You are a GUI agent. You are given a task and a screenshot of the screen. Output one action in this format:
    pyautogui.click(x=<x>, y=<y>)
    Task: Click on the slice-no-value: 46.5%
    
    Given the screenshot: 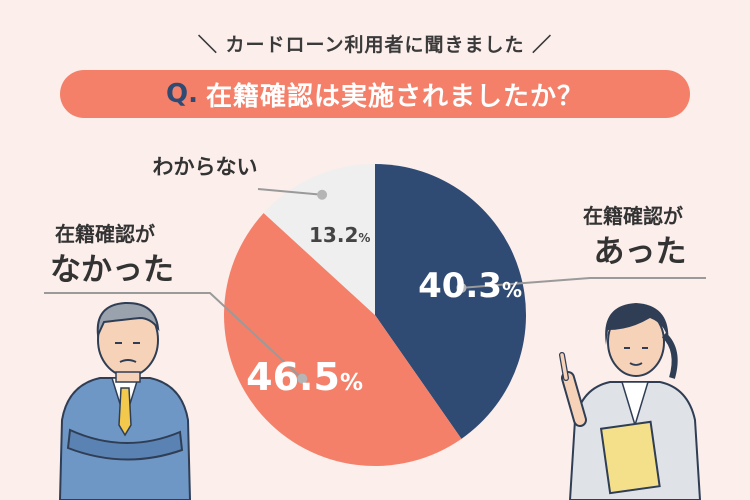 What is the action you would take?
    pyautogui.click(x=304, y=377)
    